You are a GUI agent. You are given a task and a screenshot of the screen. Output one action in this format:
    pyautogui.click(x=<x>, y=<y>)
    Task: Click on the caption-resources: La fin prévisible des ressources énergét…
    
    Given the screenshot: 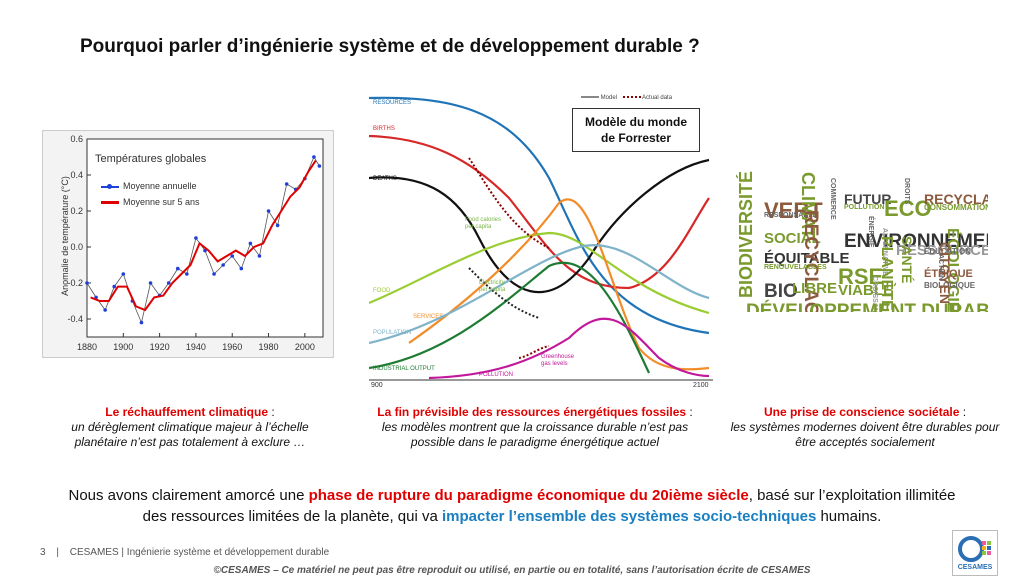 What is the action you would take?
    pyautogui.click(x=535, y=427)
    